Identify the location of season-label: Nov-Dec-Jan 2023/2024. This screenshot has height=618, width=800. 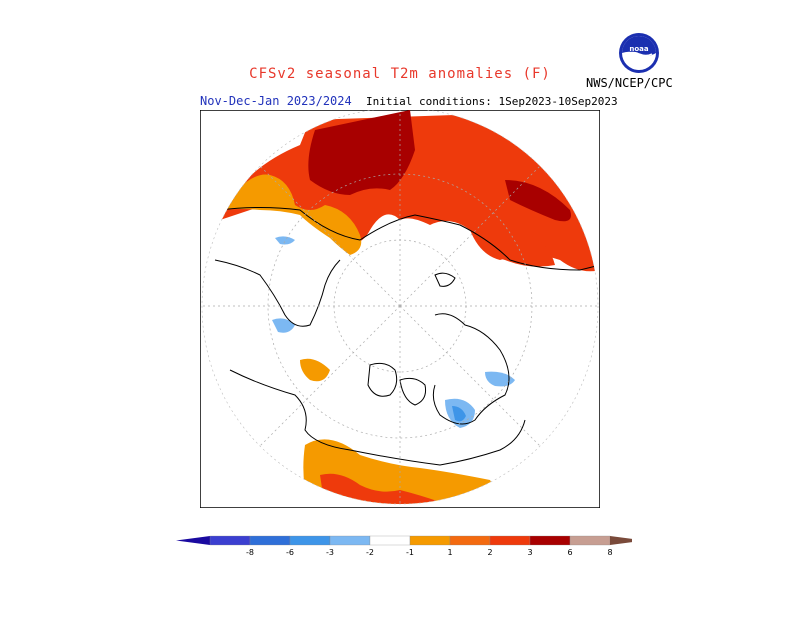
(276, 101).